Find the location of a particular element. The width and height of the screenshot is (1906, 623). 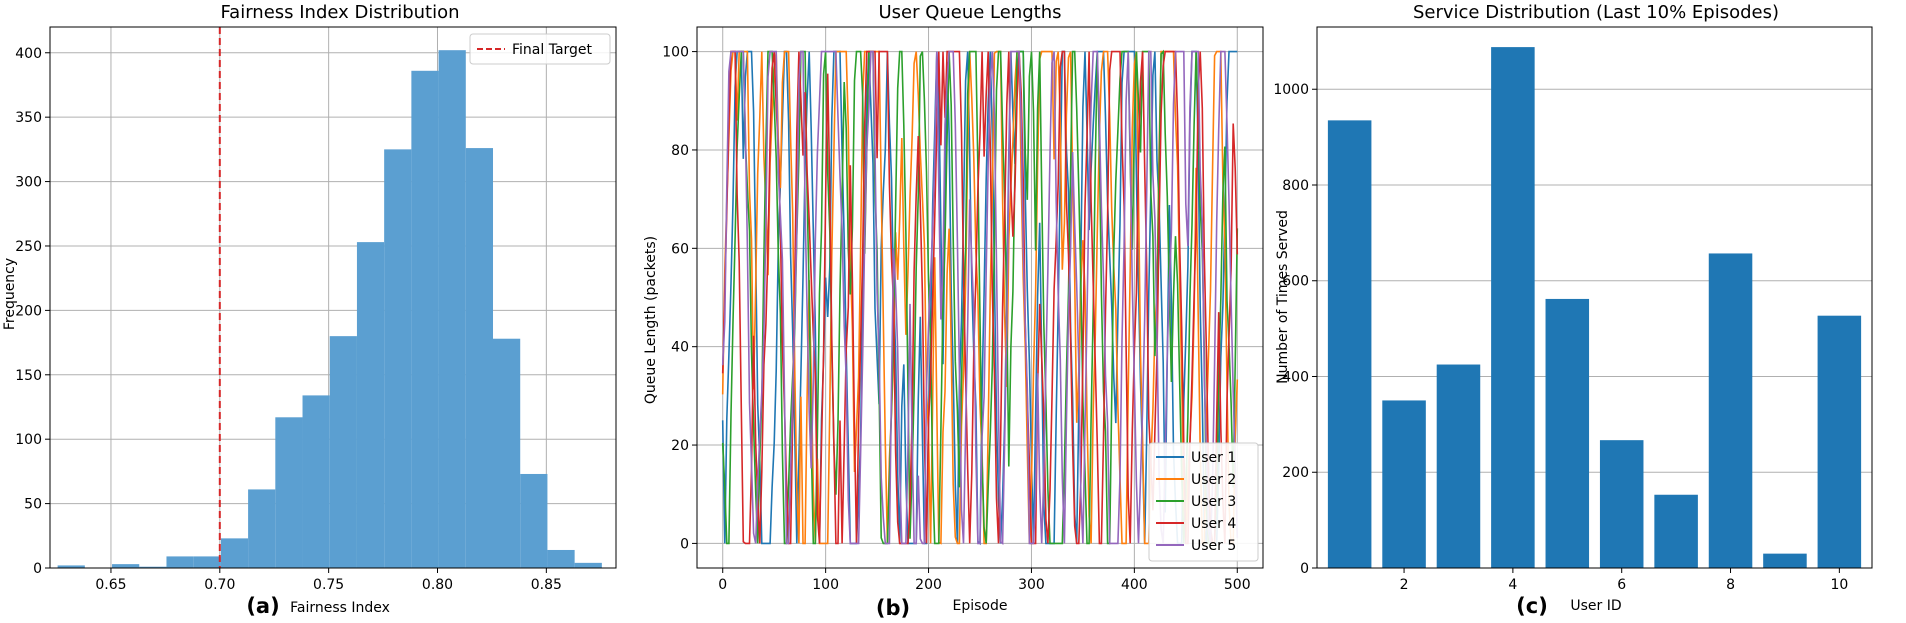

x-tick-label: 4 is located at coordinates (1512, 585).